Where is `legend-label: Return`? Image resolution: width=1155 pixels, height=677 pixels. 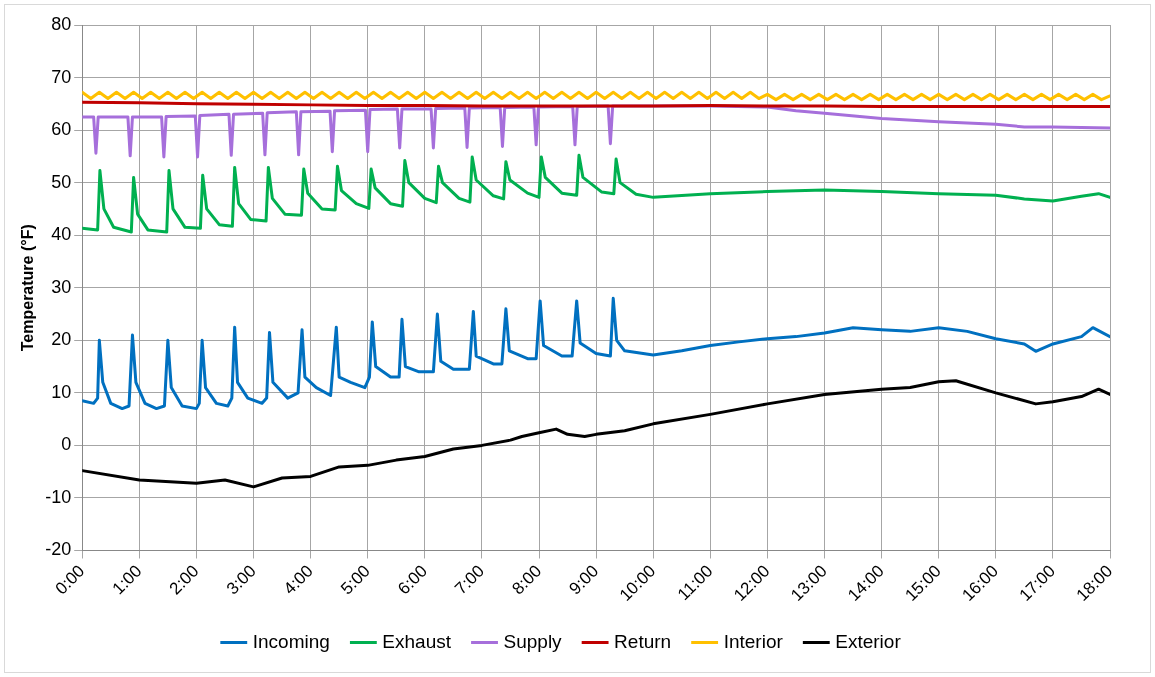 legend-label: Return is located at coordinates (643, 641).